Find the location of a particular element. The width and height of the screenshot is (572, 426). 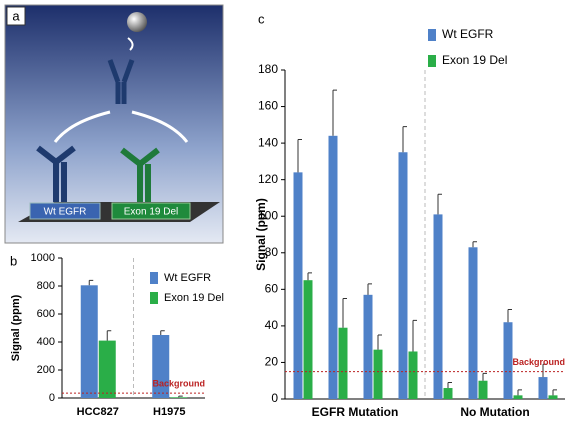

y-tick-label: 600 is located at coordinates (46, 314).